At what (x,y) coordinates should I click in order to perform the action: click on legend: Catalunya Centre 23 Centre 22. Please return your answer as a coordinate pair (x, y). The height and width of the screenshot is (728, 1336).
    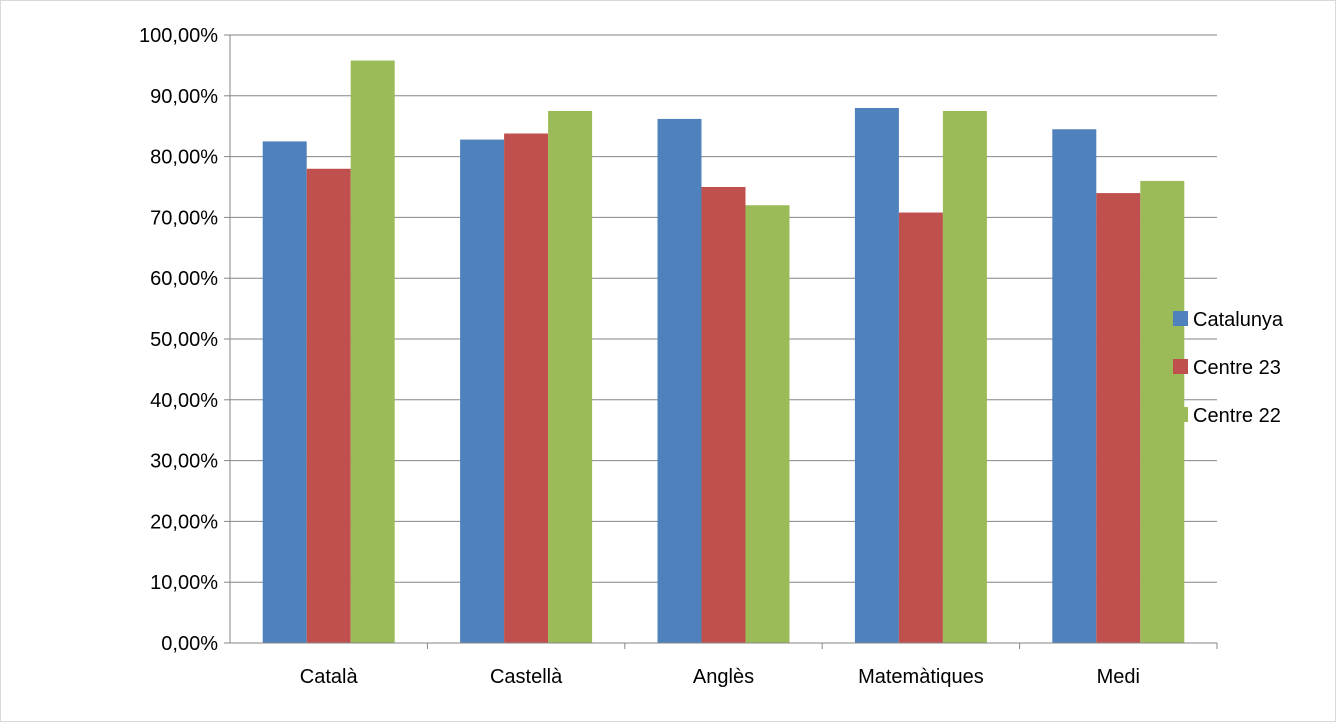
    Looking at the image, I should click on (1228, 368).